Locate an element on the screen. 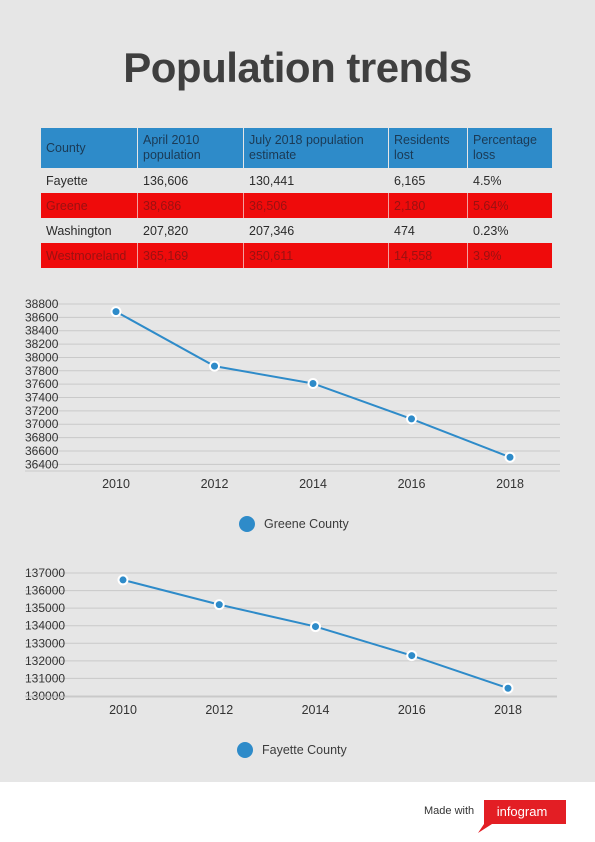 This screenshot has height=842, width=595. infogram-logo-text: infogram is located at coordinates (522, 811).